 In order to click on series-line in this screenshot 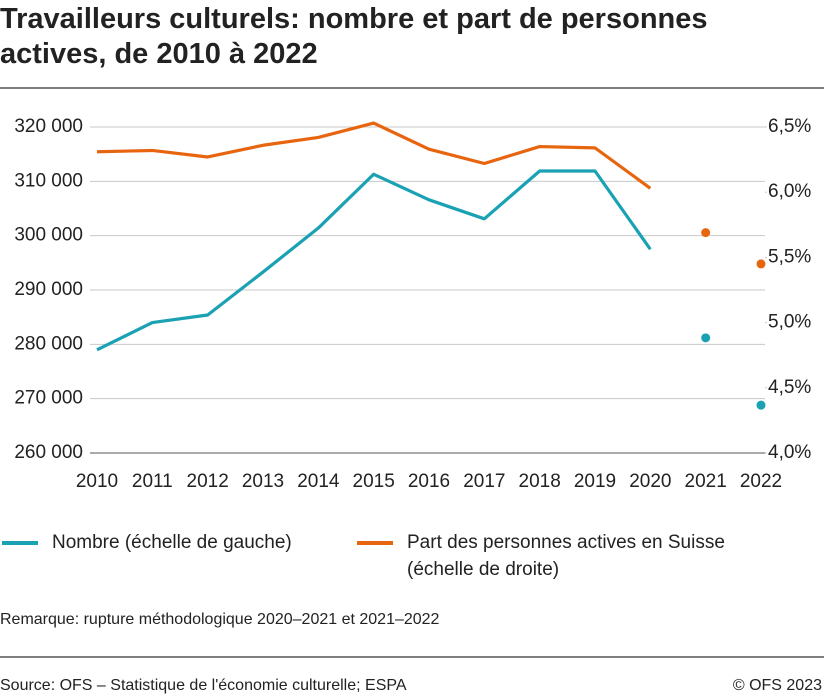, I will do `click(374, 155)`.